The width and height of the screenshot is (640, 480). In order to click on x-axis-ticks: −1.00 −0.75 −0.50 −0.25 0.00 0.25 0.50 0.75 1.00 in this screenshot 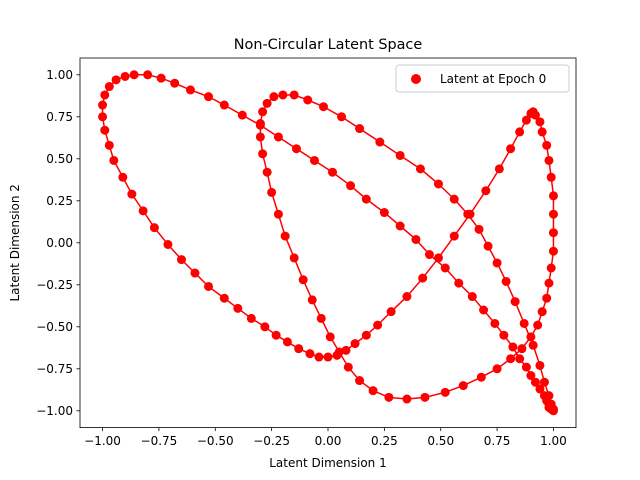, I will do `click(325, 437)`.